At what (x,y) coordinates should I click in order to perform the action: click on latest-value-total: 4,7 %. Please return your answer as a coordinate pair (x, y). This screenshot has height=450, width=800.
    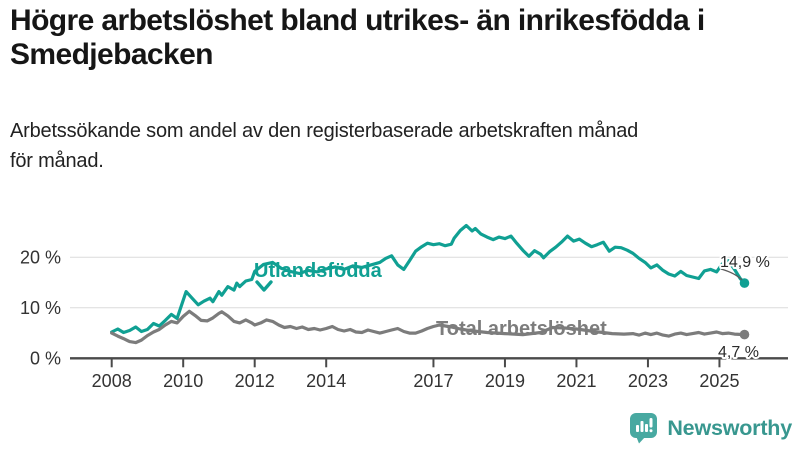
    Looking at the image, I should click on (738, 352).